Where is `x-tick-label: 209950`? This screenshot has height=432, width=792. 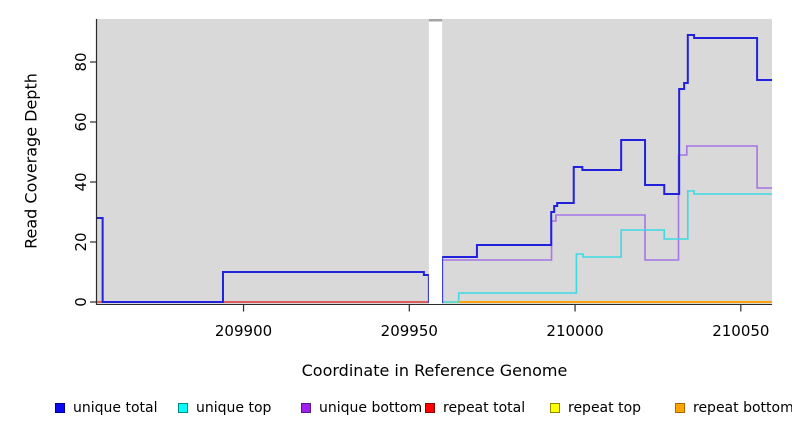 x-tick-label: 209950 is located at coordinates (409, 331).